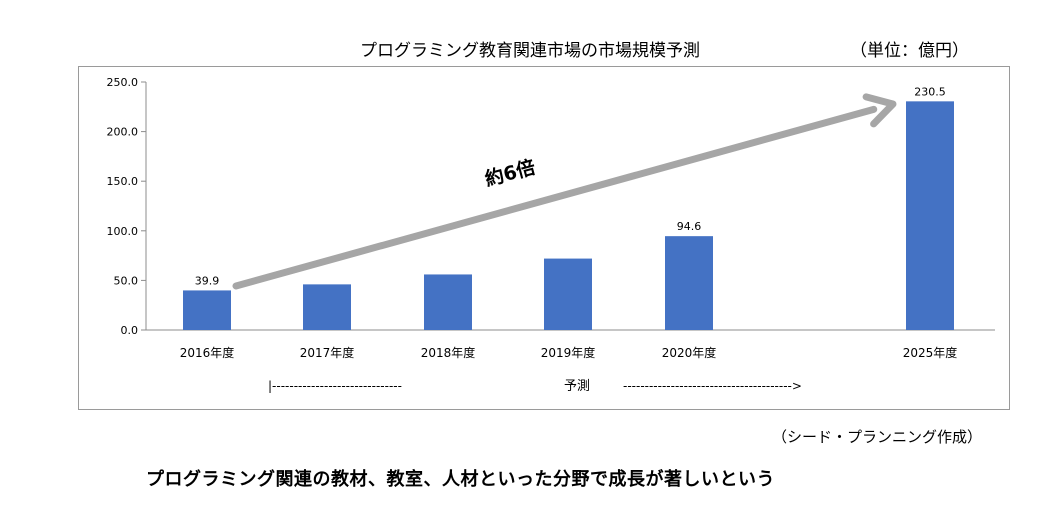 This screenshot has width=1060, height=523. What do you see at coordinates (207, 280) in the screenshot?
I see `data-label: 39.9` at bounding box center [207, 280].